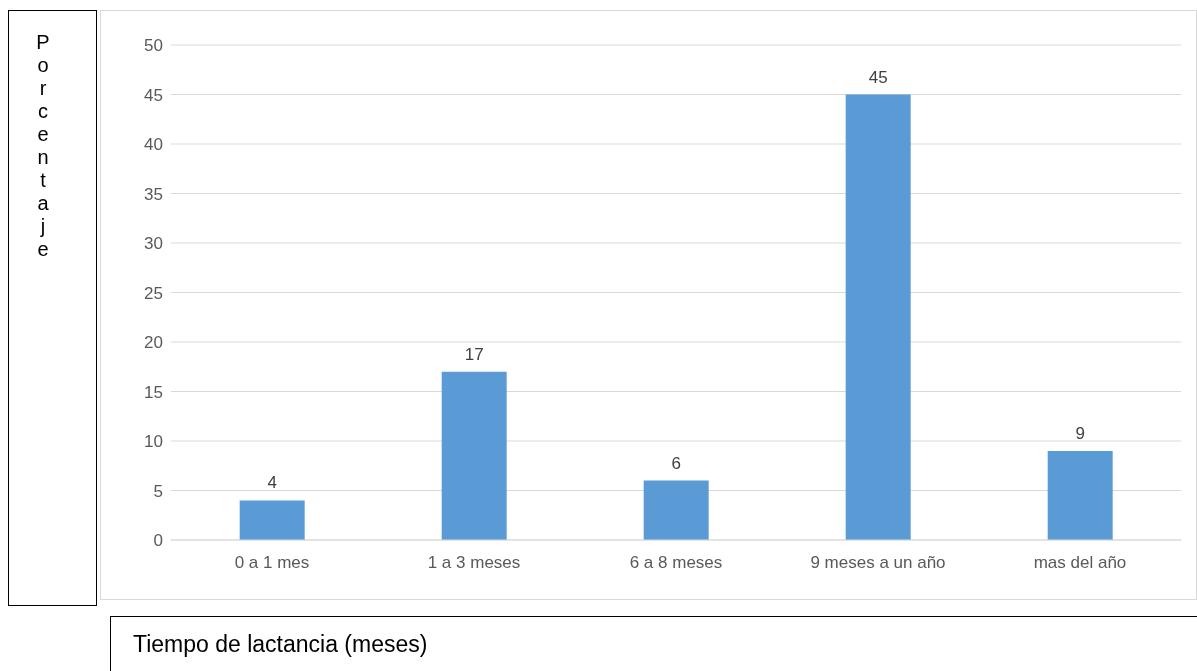  Describe the element at coordinates (153, 145) in the screenshot. I see `y-tick-label: 40` at that location.